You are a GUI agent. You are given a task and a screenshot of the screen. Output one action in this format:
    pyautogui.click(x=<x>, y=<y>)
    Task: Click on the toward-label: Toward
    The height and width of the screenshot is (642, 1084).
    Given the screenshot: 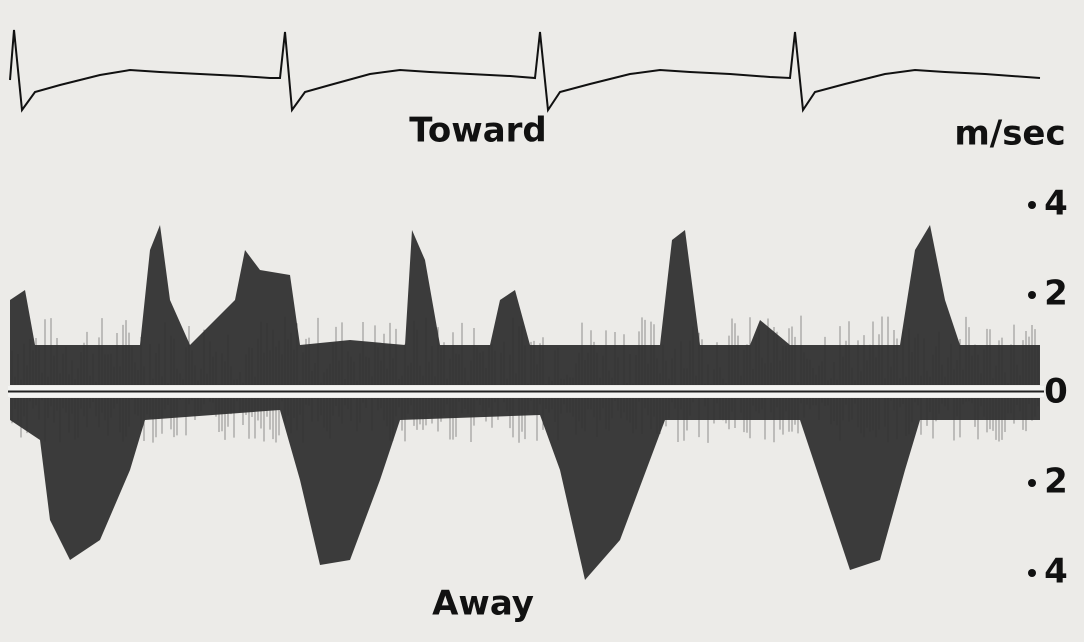 What is the action you would take?
    pyautogui.click(x=478, y=131)
    